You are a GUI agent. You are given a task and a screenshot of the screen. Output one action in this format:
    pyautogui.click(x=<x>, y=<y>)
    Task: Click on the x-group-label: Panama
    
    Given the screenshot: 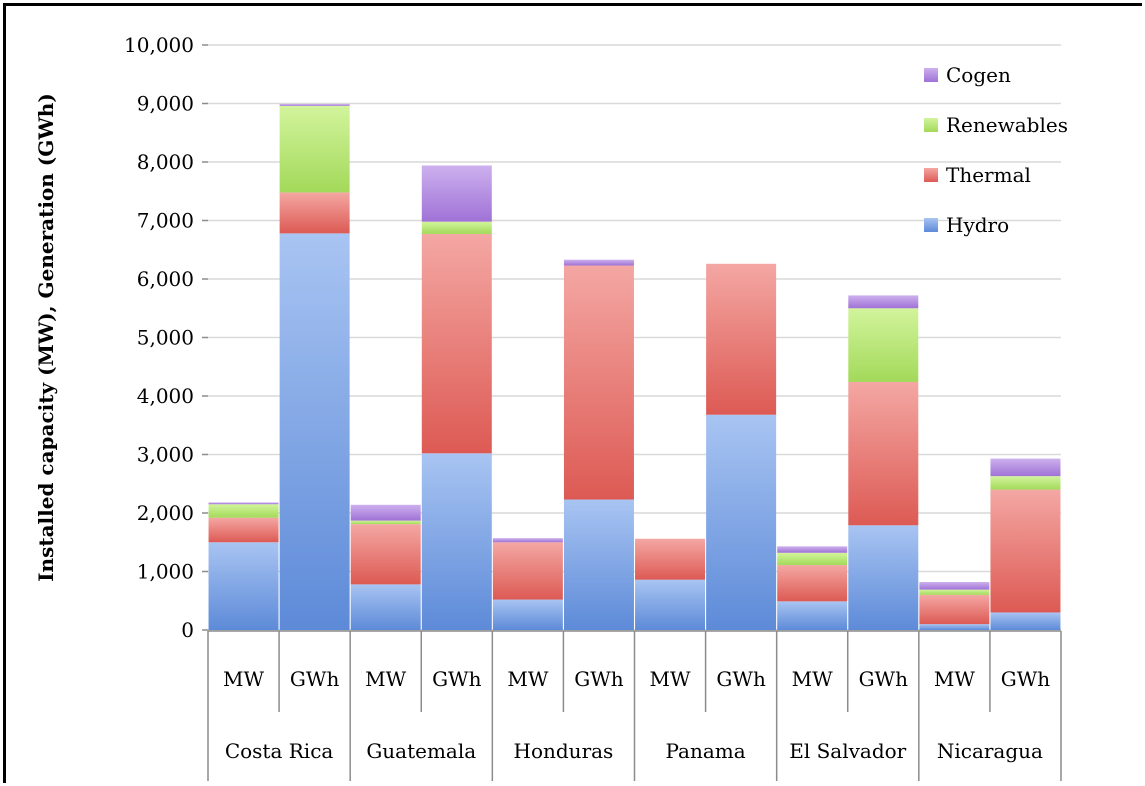 What is the action you would take?
    pyautogui.click(x=705, y=751)
    